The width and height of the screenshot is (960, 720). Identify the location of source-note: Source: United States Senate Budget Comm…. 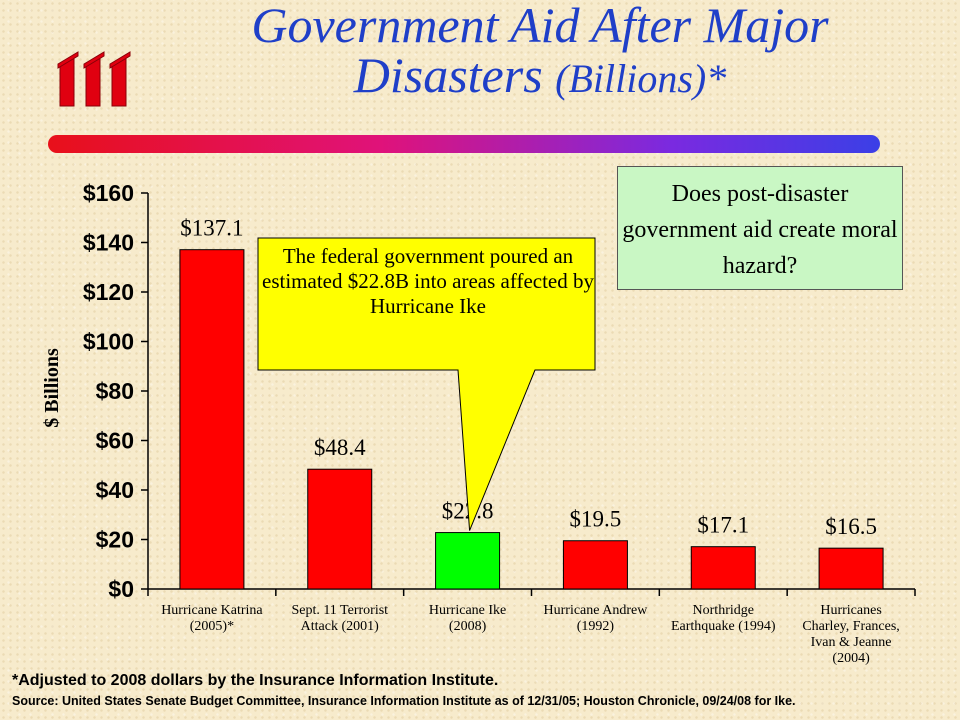
(404, 701).